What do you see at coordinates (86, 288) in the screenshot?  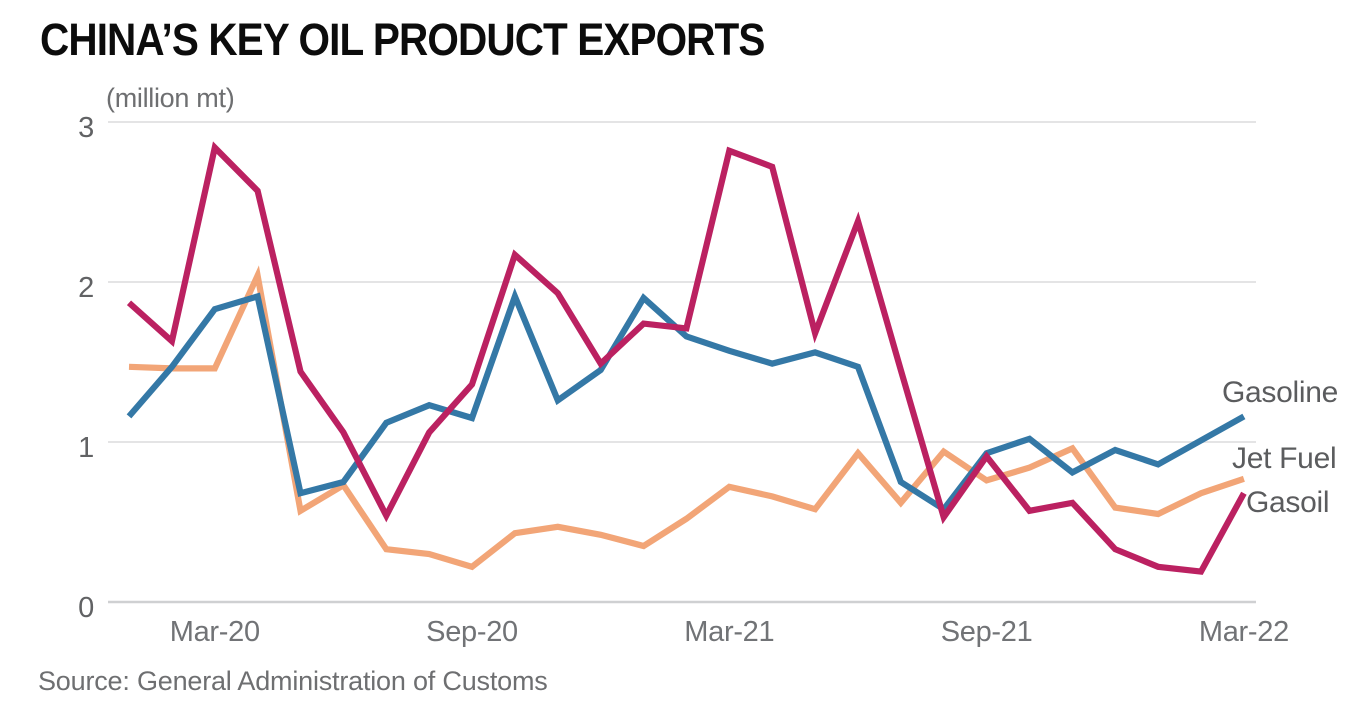 I see `y-tick-label-2: 2` at bounding box center [86, 288].